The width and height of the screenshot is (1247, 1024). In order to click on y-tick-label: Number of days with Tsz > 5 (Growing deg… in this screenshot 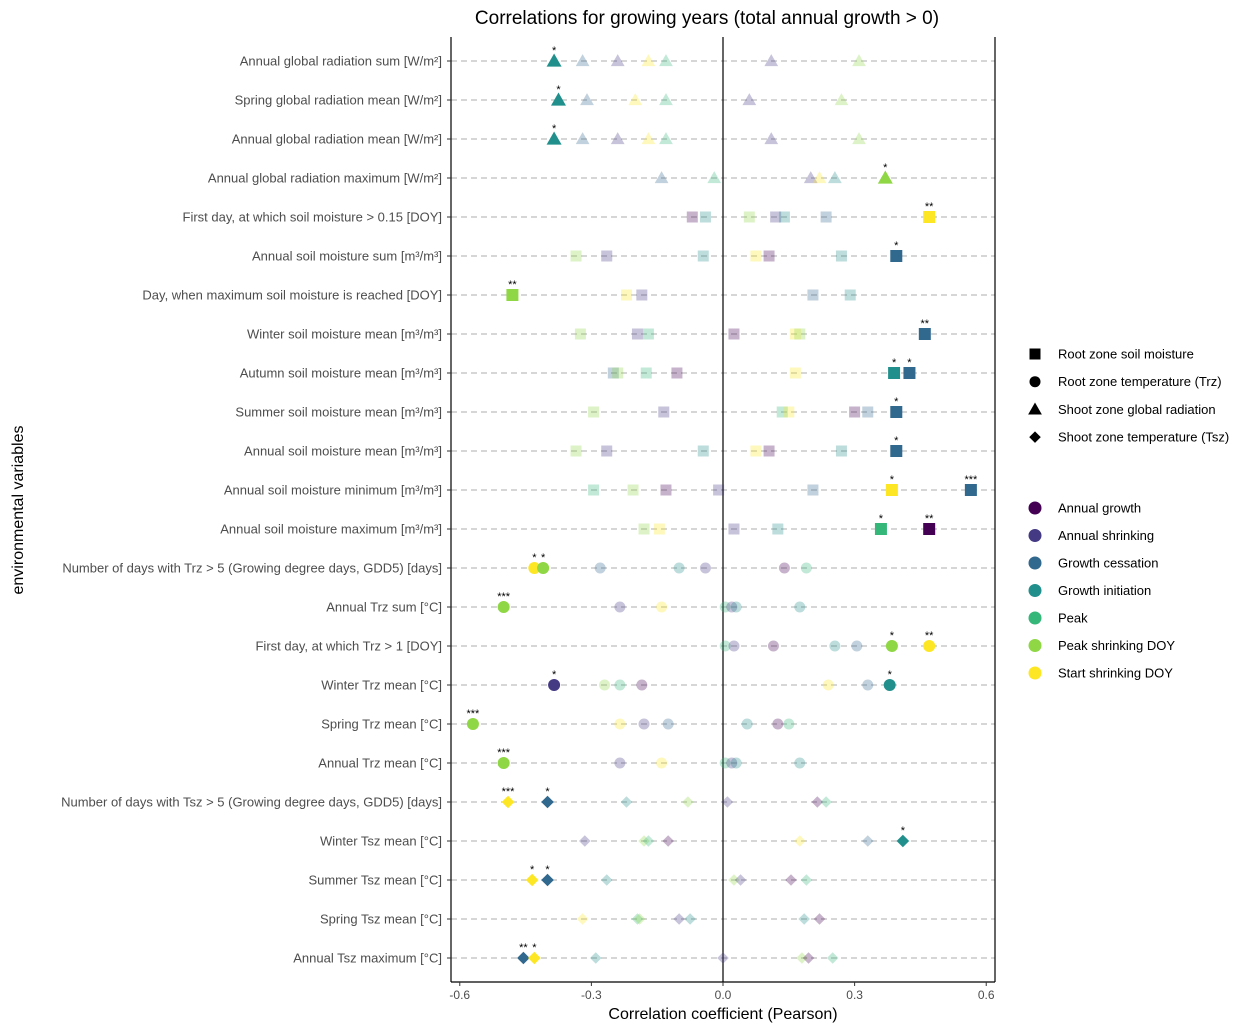, I will do `click(251, 802)`.